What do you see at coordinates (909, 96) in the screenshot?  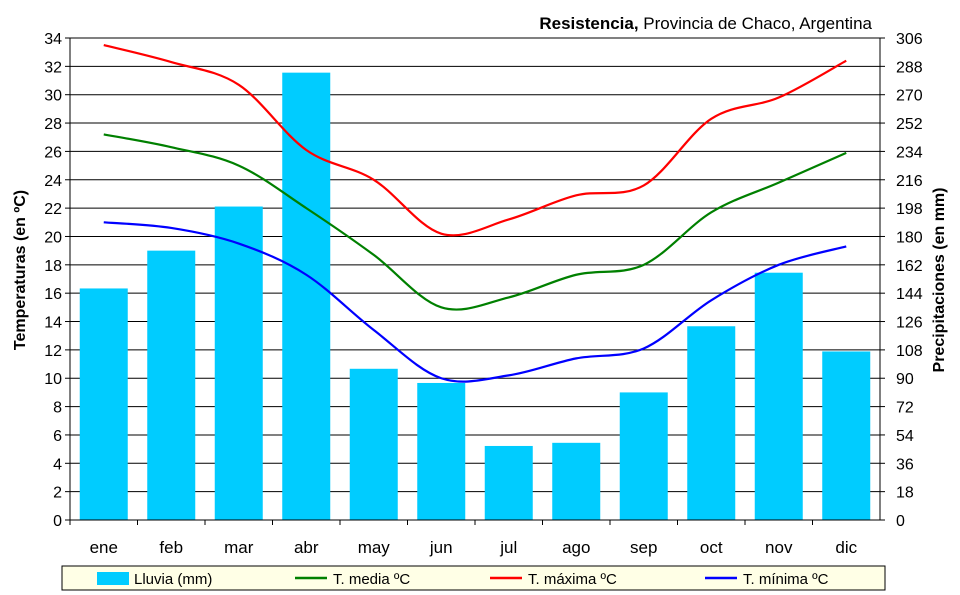 I see `y-tick-label-right: 270` at bounding box center [909, 96].